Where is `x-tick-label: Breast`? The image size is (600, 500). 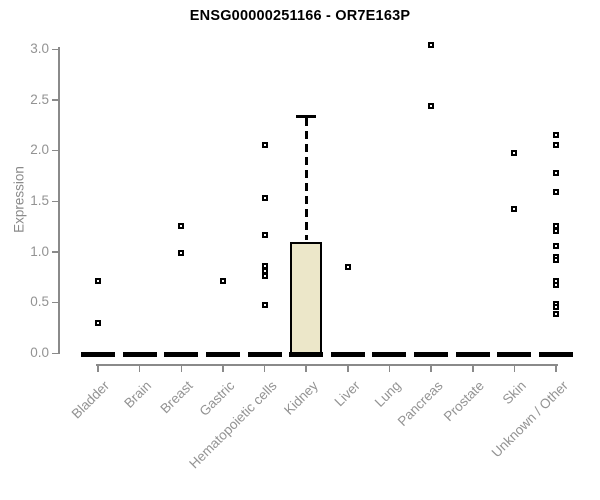 x-tick-label: Breast is located at coordinates (176, 397).